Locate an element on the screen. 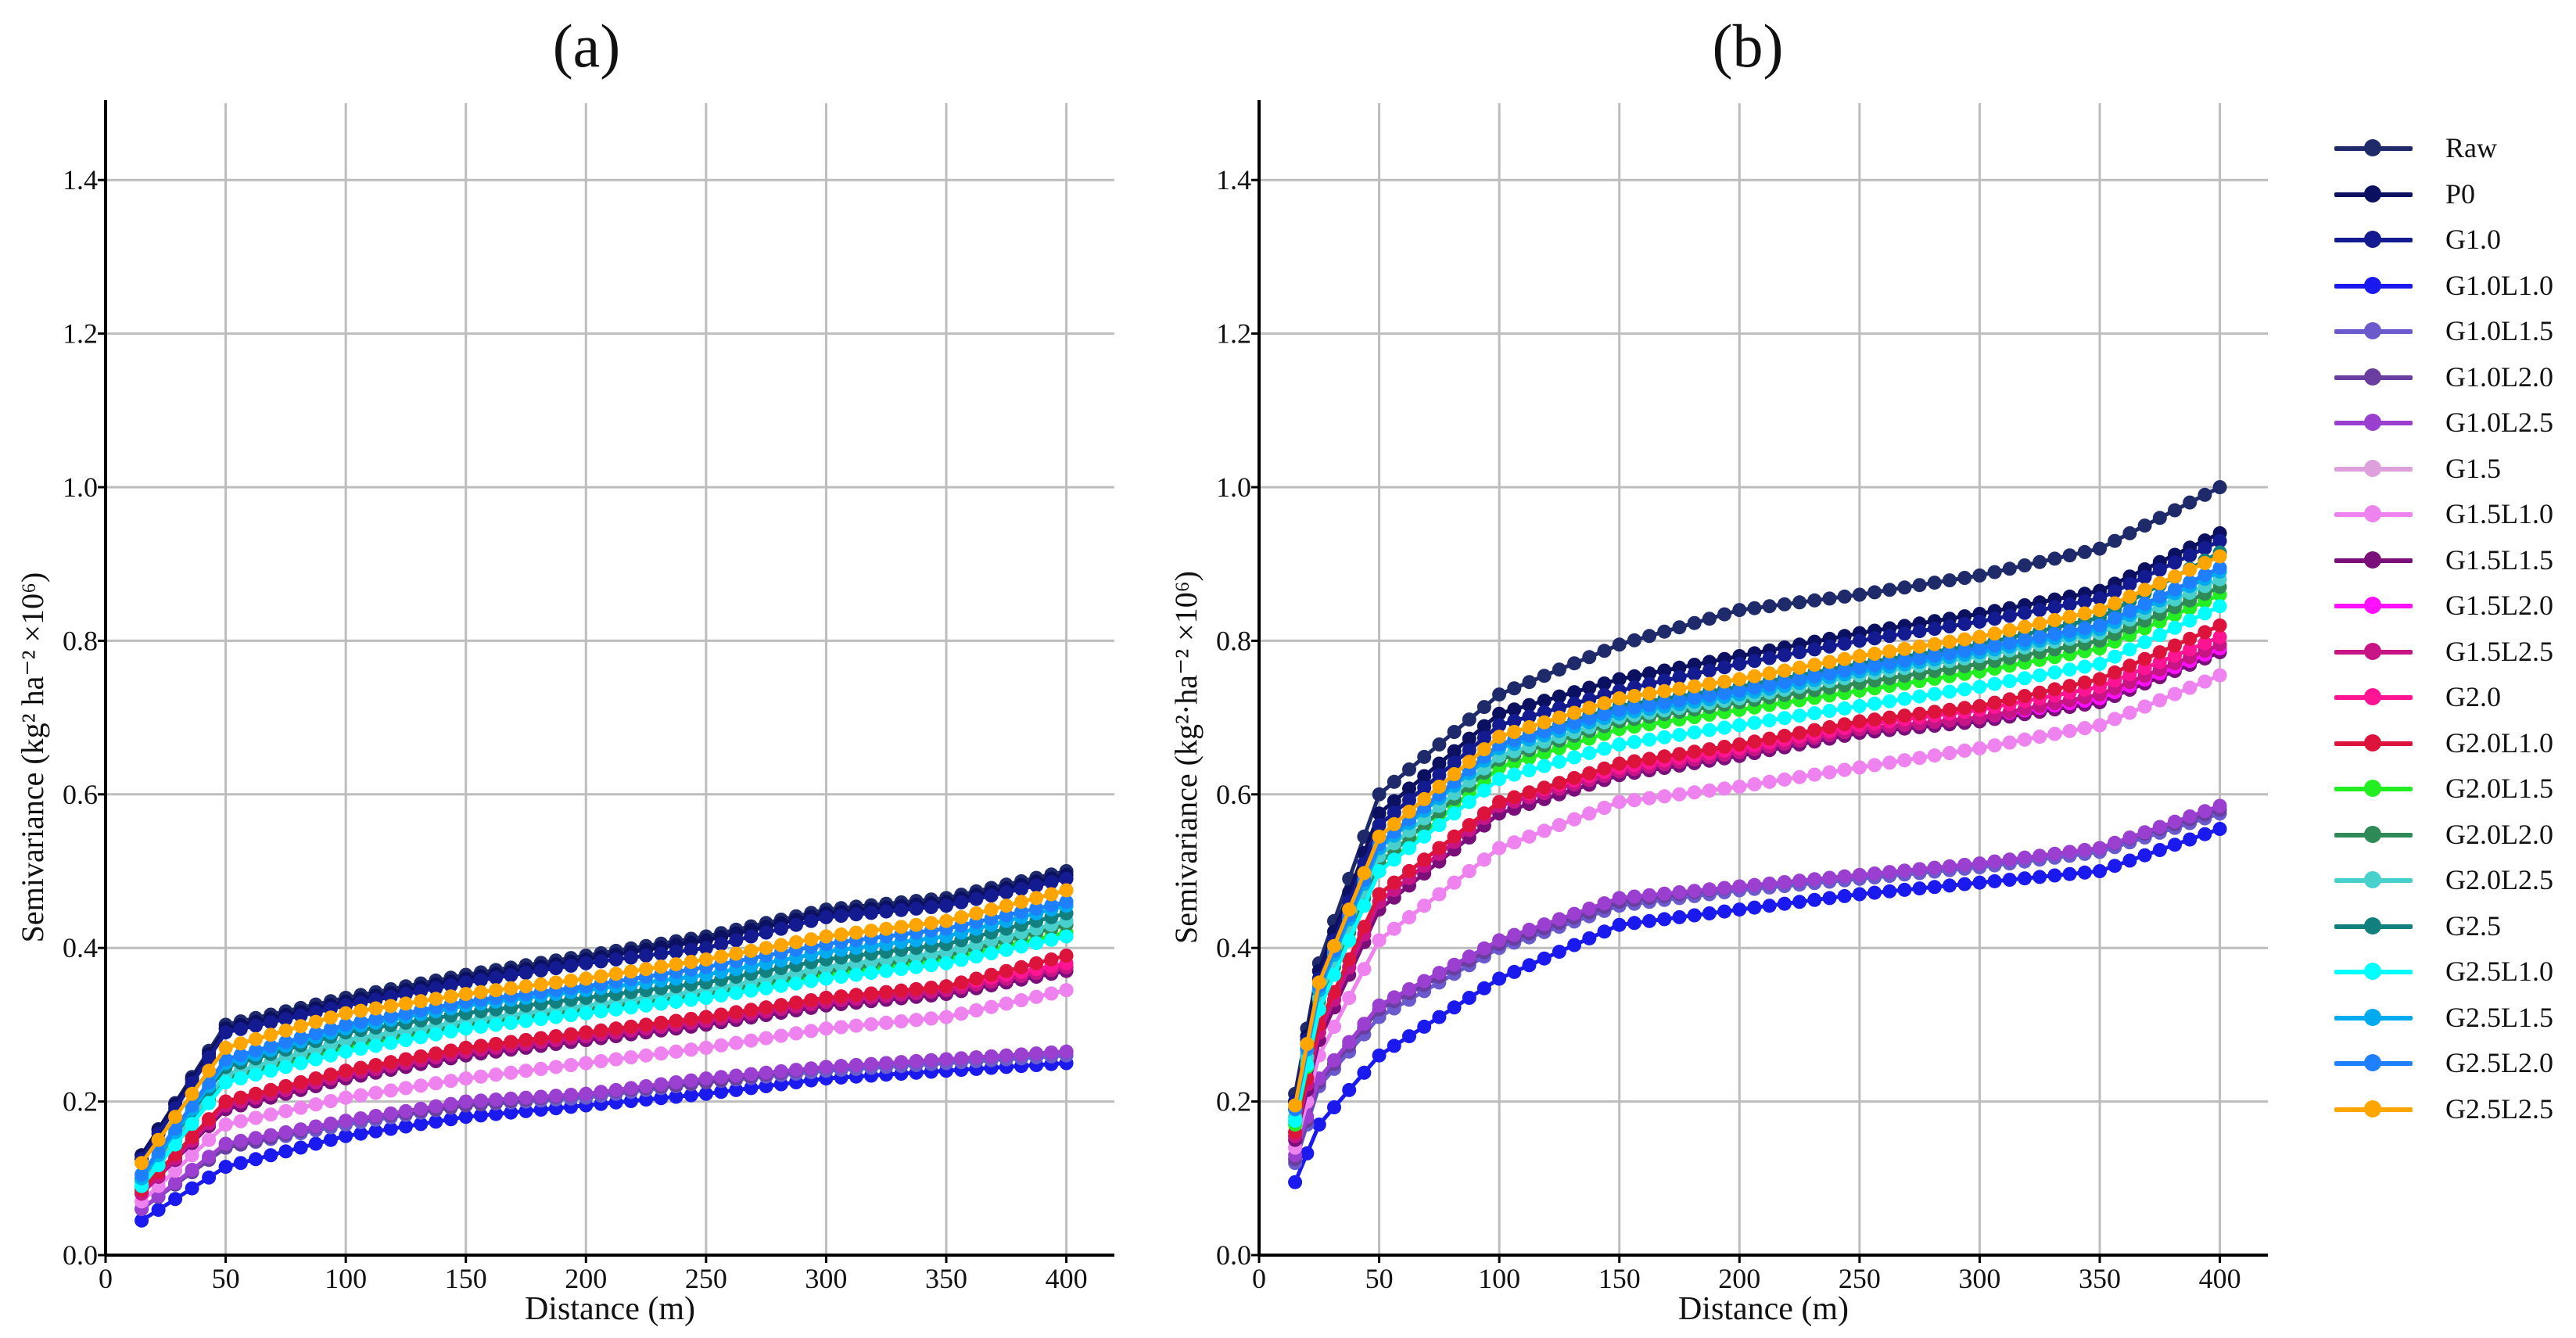 This screenshot has width=2576, height=1338. legend-item: G2.0L1.0 is located at coordinates (2451, 743).